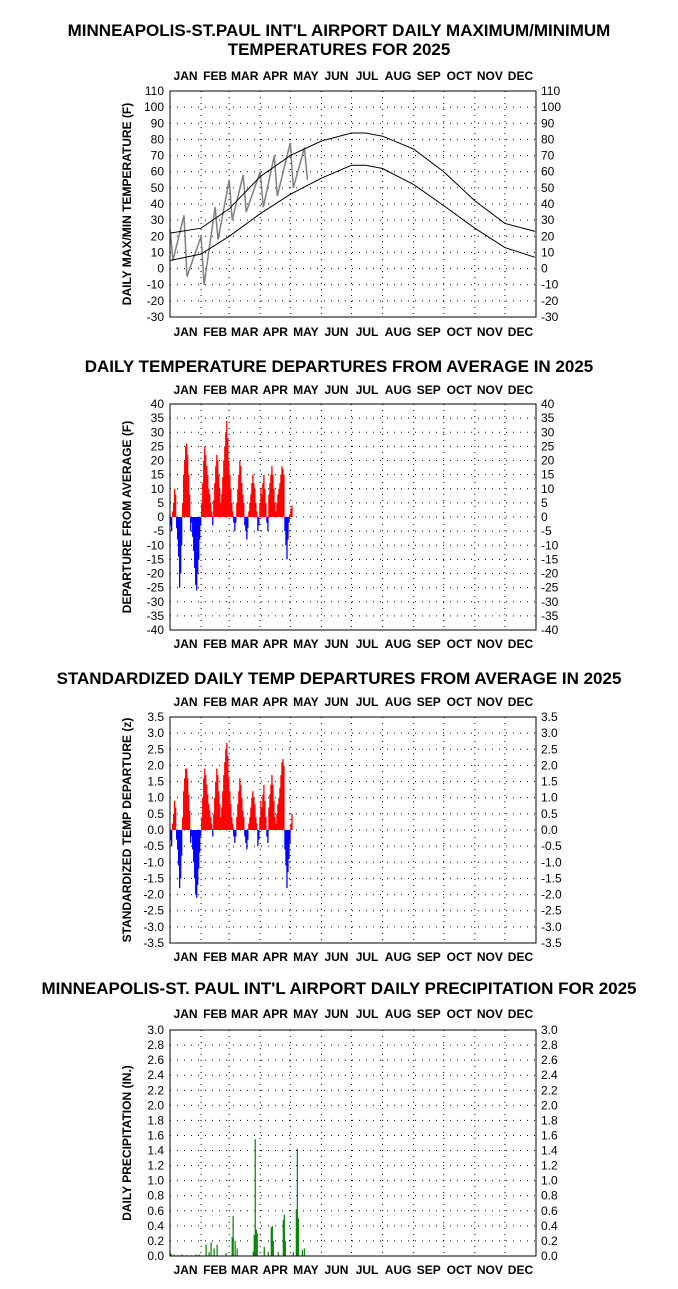 This screenshot has height=1289, width=678. Describe the element at coordinates (550, 616) in the screenshot. I see `y-tick-label-right: -35` at that location.